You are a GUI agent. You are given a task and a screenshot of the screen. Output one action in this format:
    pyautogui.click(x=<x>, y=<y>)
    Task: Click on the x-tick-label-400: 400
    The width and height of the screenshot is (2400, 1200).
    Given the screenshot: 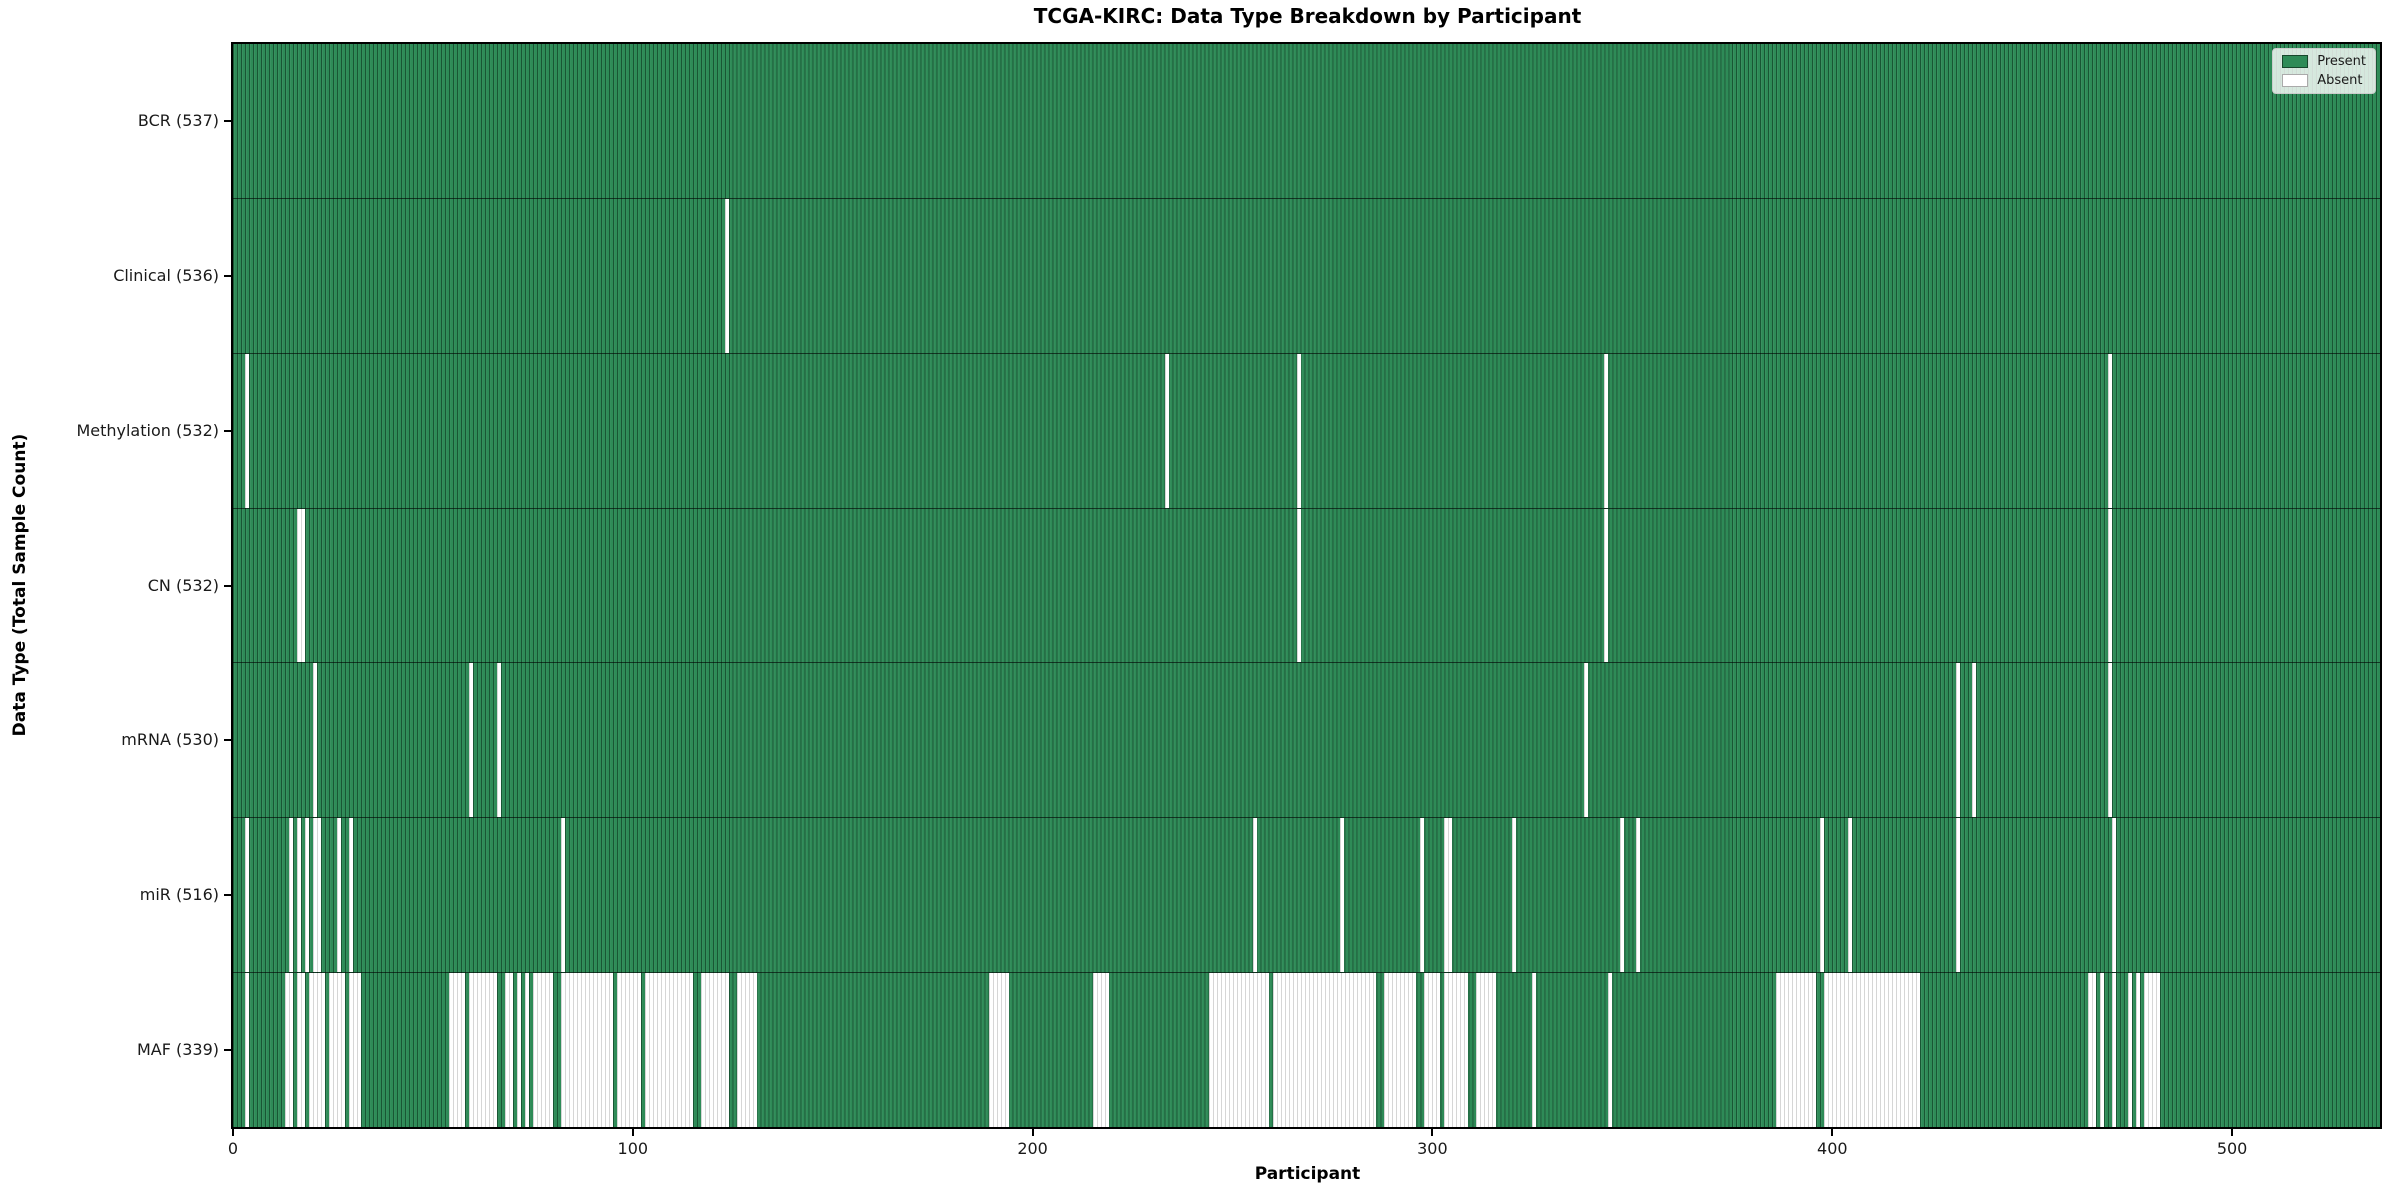 What is the action you would take?
    pyautogui.click(x=1832, y=1148)
    